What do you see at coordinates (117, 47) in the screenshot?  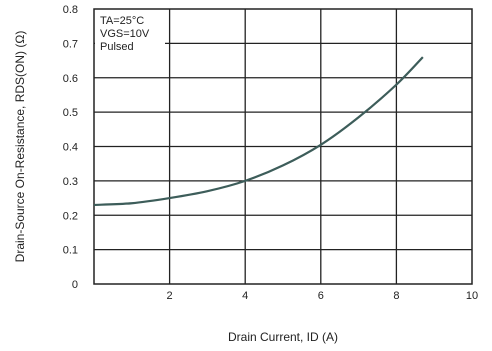 I see `annotation-text: Pulsed` at bounding box center [117, 47].